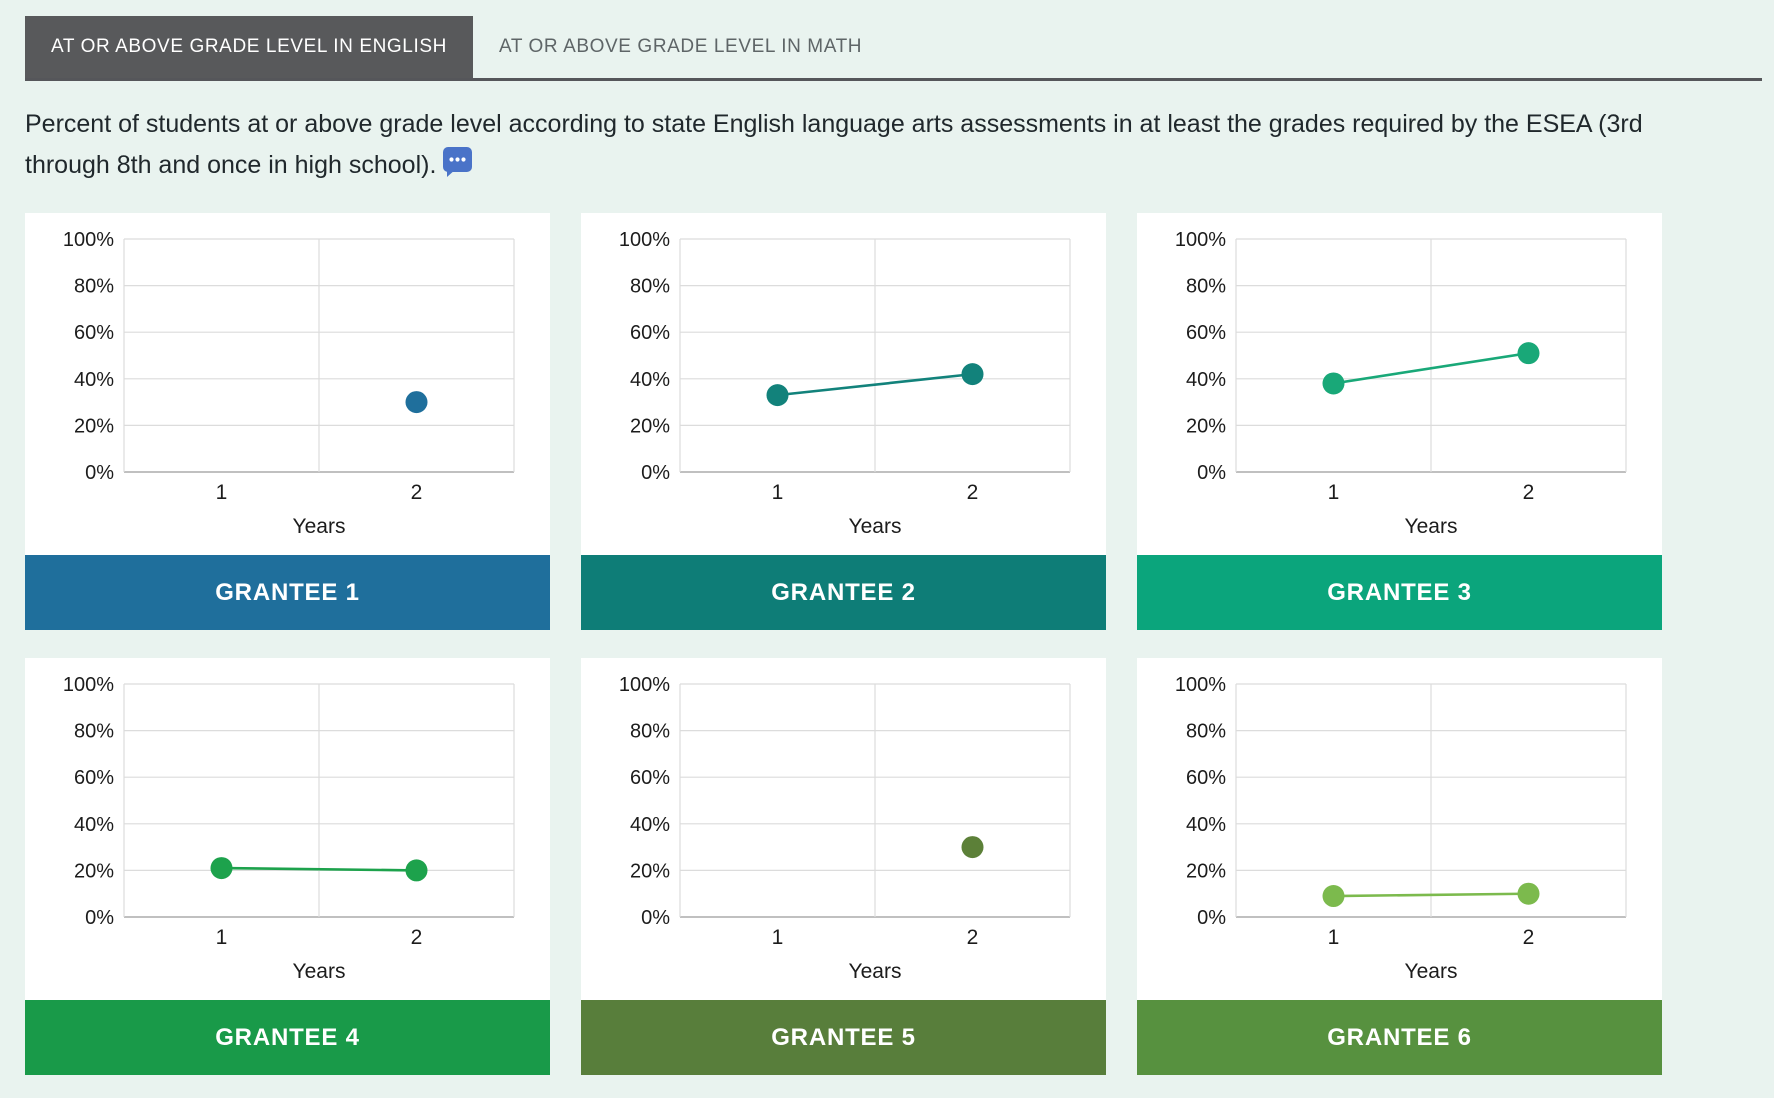  I want to click on grantee-1-chart-card: 0% 20% 40% 60% 80% 100% 1 2 Years GRANTEE 1, so click(287, 421).